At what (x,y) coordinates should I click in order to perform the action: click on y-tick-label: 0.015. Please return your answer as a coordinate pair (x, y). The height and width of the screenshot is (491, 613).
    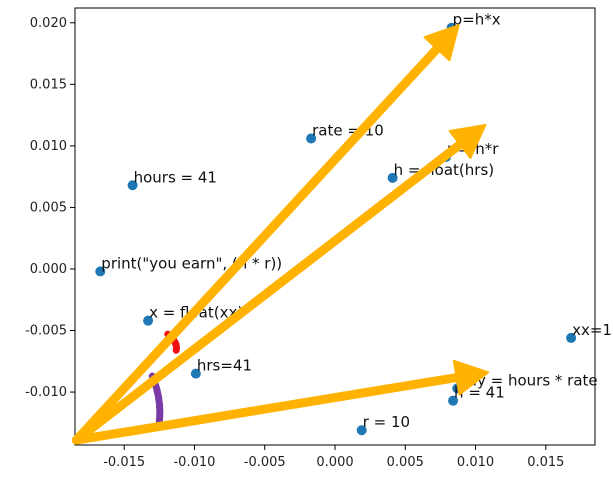
    Looking at the image, I should click on (48, 84).